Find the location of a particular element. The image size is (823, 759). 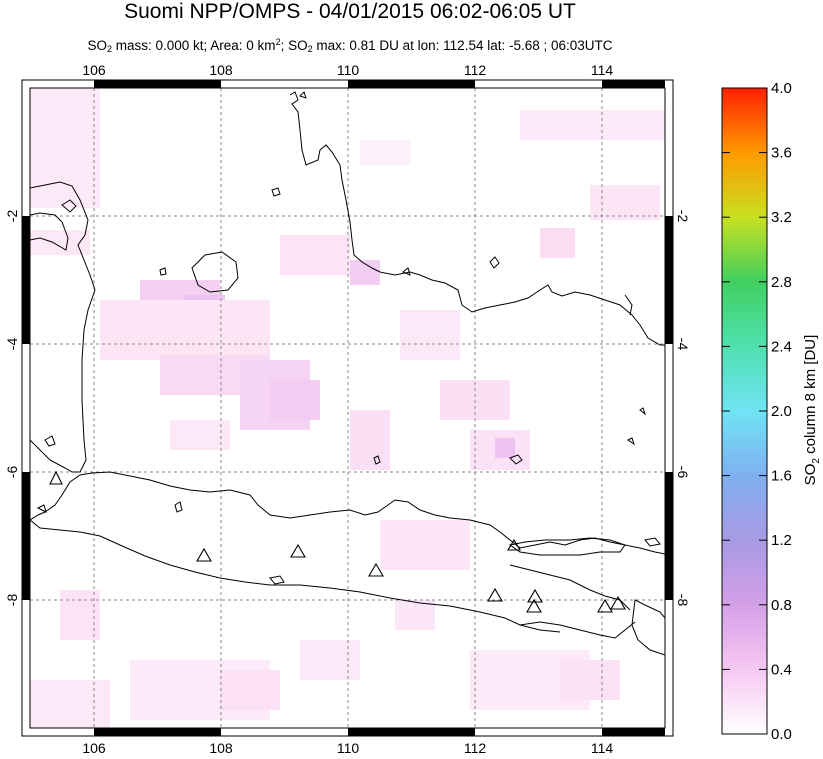

colorbar-tick-label: 4.0 is located at coordinates (781, 88).